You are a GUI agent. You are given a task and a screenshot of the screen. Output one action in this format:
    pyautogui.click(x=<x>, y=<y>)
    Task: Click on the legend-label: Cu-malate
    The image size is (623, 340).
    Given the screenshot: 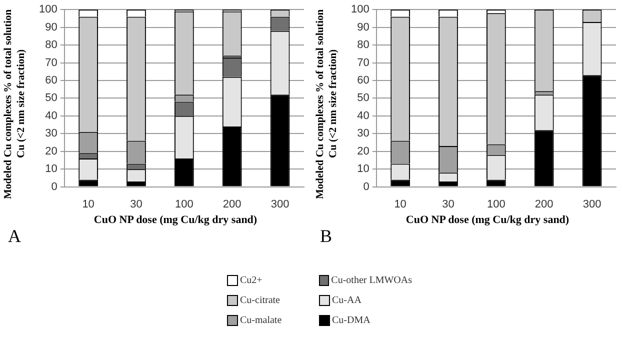 What is the action you would take?
    pyautogui.click(x=261, y=320)
    